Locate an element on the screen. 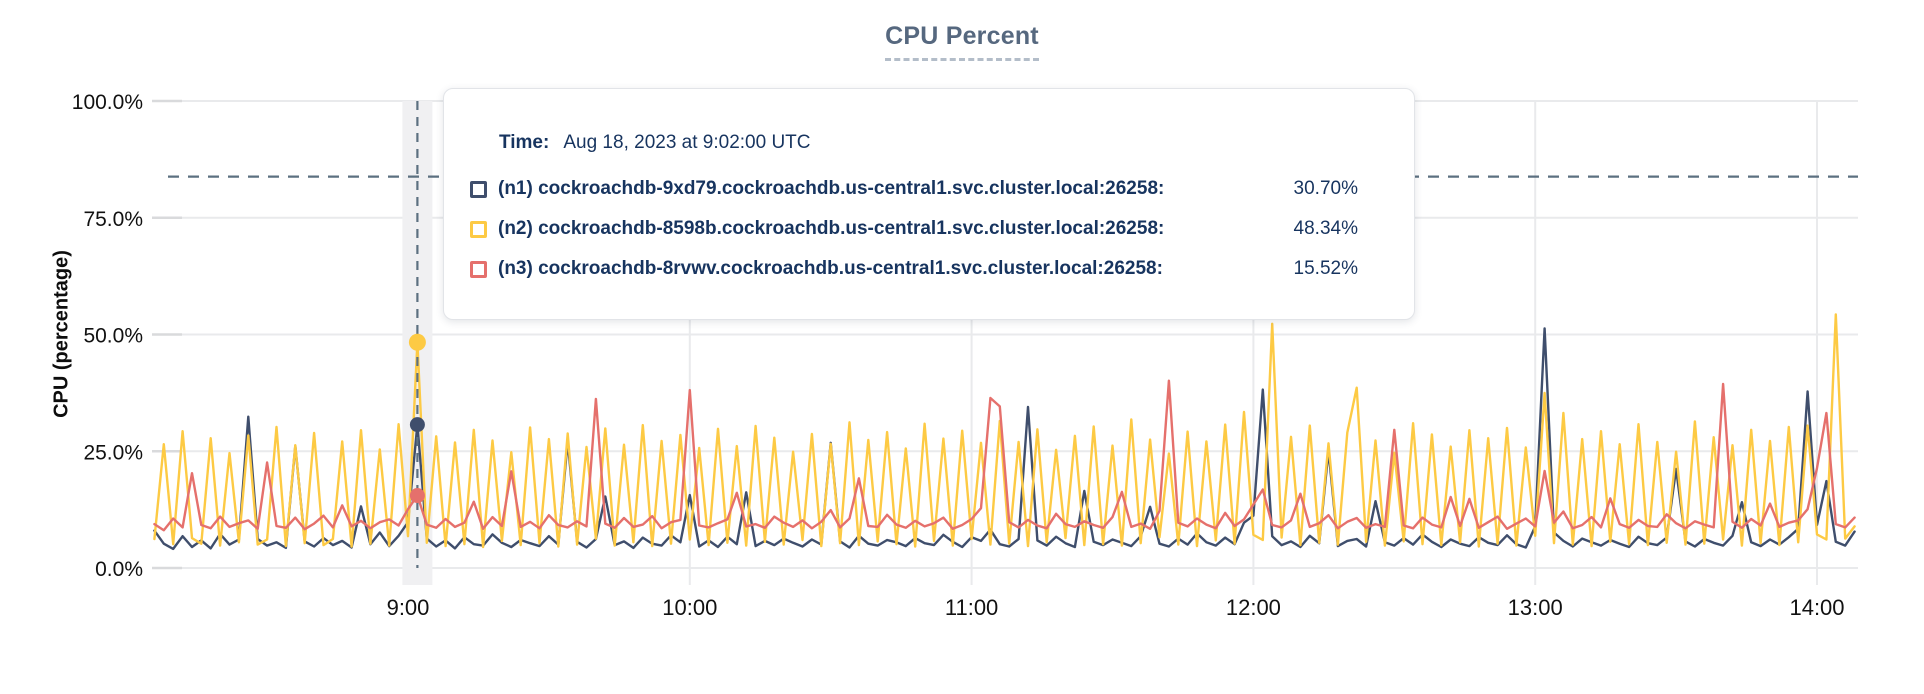  n3-series-marker-icon is located at coordinates (478, 269).